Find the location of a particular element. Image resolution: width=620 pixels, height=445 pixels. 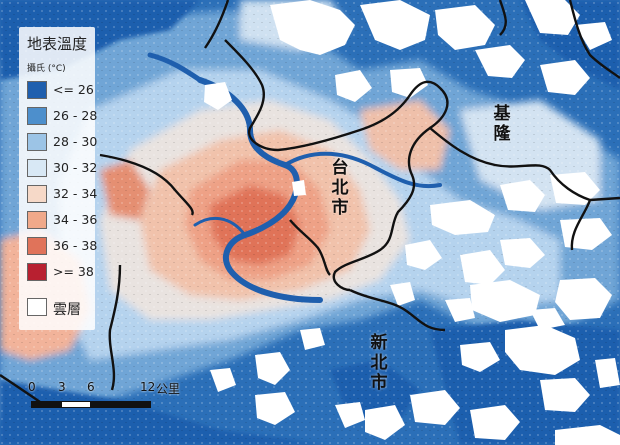

scale-tick-3: 3 is located at coordinates (62, 387).